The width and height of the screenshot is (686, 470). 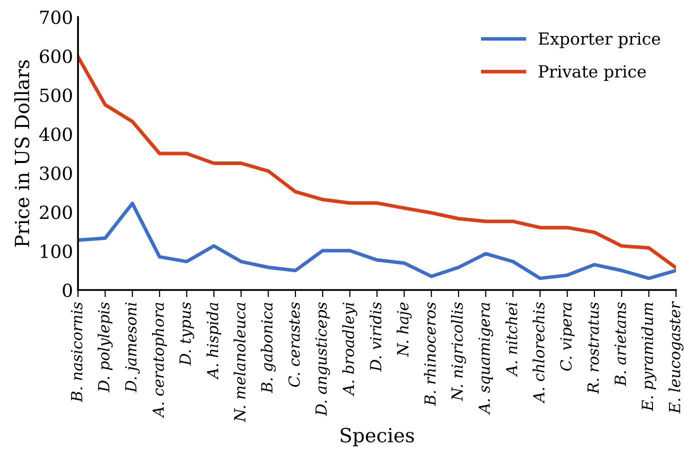 I want to click on y-tick-label: 400, so click(x=55, y=134).